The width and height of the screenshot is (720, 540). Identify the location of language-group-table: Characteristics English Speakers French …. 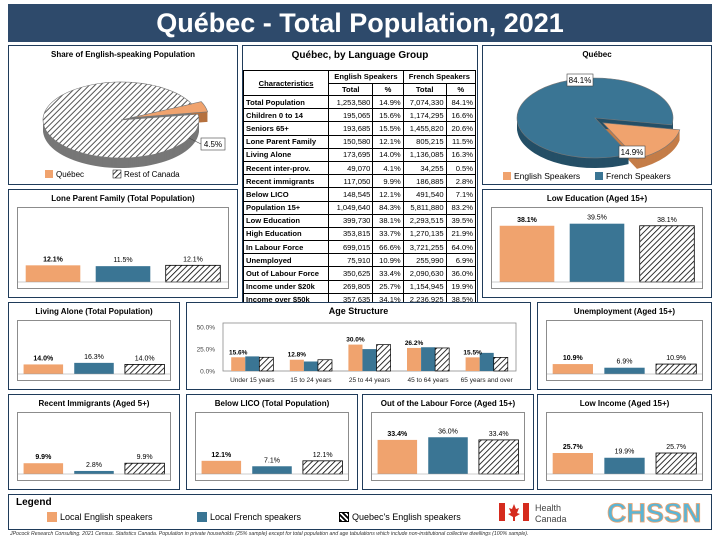
(359, 189).